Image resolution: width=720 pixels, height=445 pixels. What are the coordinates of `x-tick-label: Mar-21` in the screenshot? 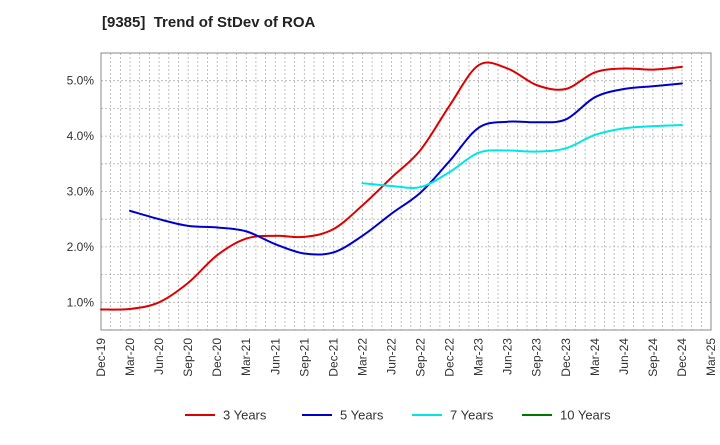 It's located at (246, 357).